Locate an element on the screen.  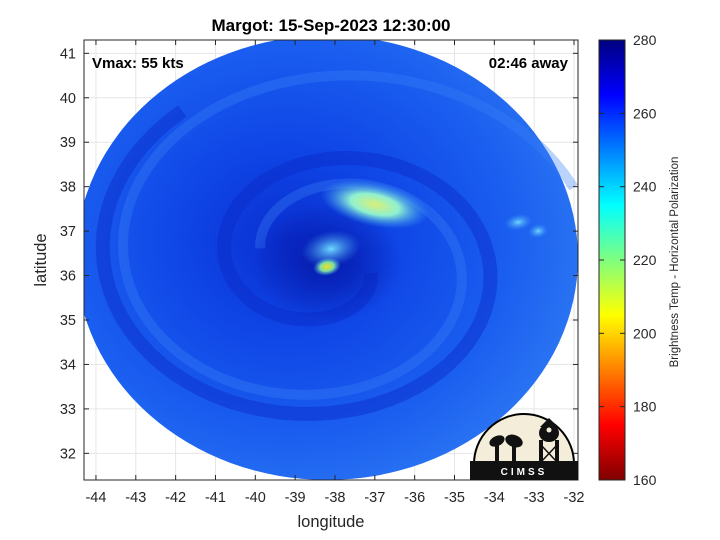
x-tick-label: -40 is located at coordinates (255, 498).